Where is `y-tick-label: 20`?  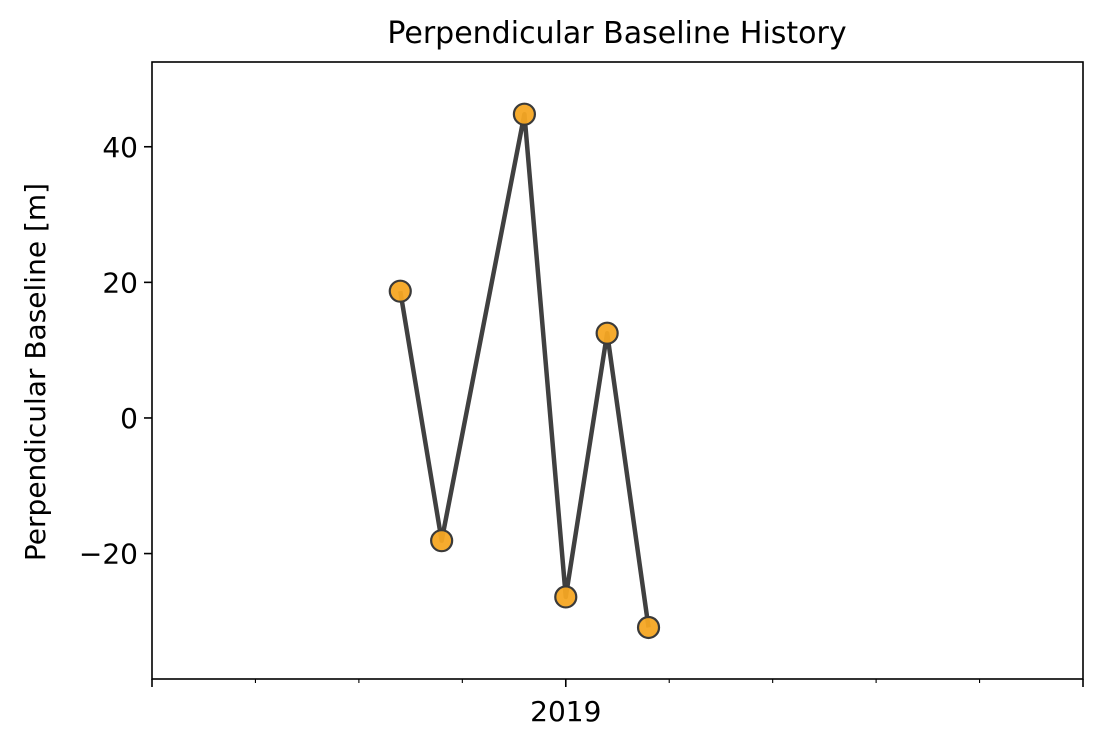
y-tick-label: 20 is located at coordinates (120, 282).